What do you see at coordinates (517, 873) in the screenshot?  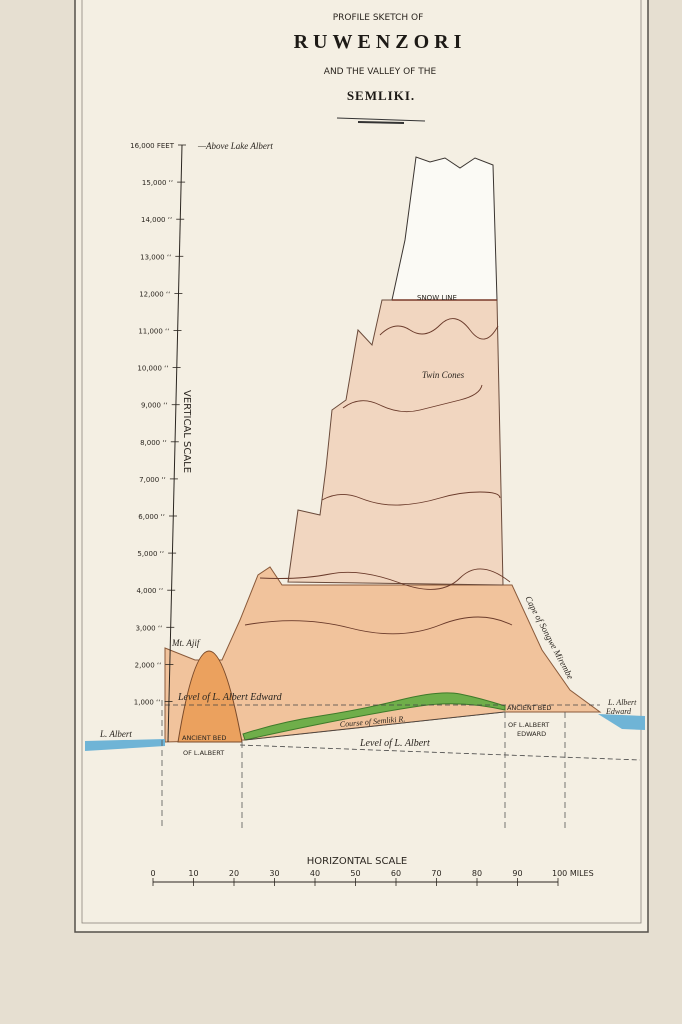 I see `tick-label: 90` at bounding box center [517, 873].